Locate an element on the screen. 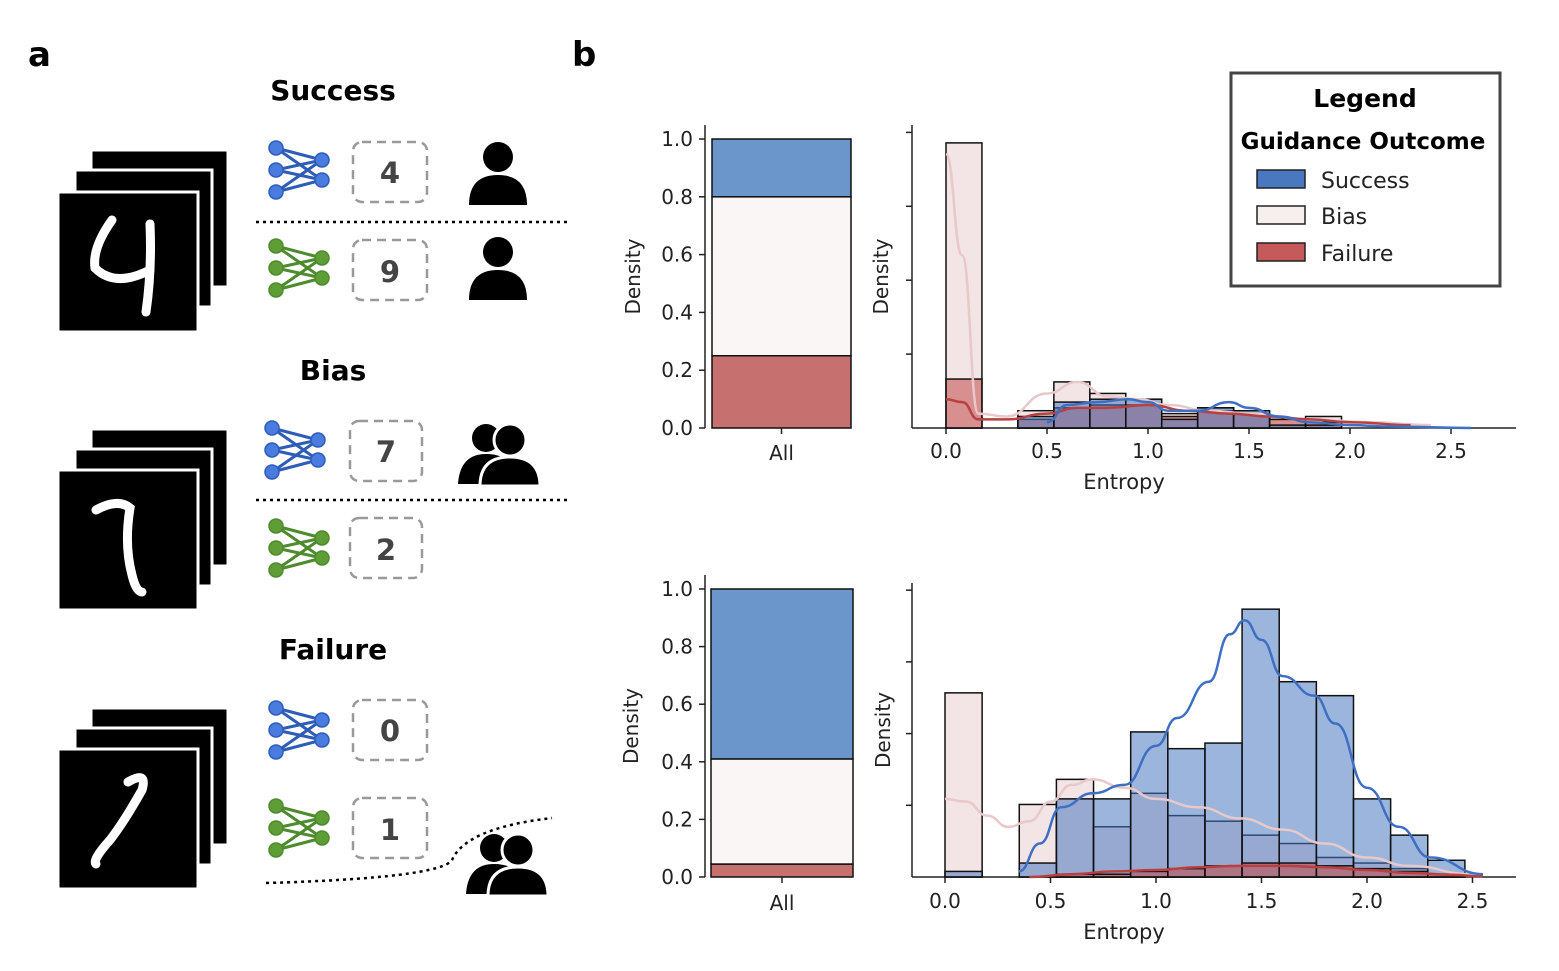 This screenshot has height=971, width=1559. legend-label-failure: Failure is located at coordinates (1357, 254).